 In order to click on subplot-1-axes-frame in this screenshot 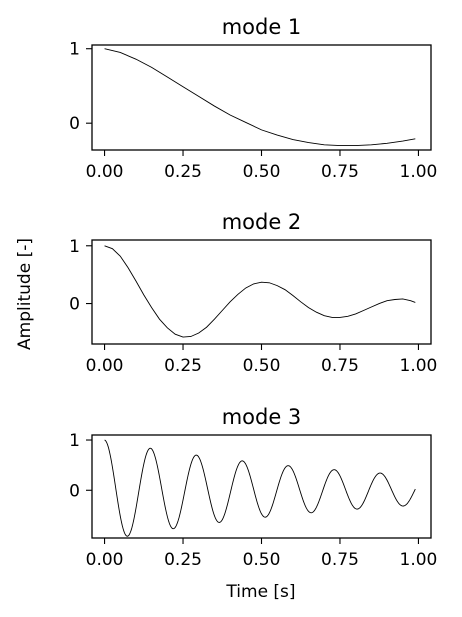, I will do `click(261, 97)`.